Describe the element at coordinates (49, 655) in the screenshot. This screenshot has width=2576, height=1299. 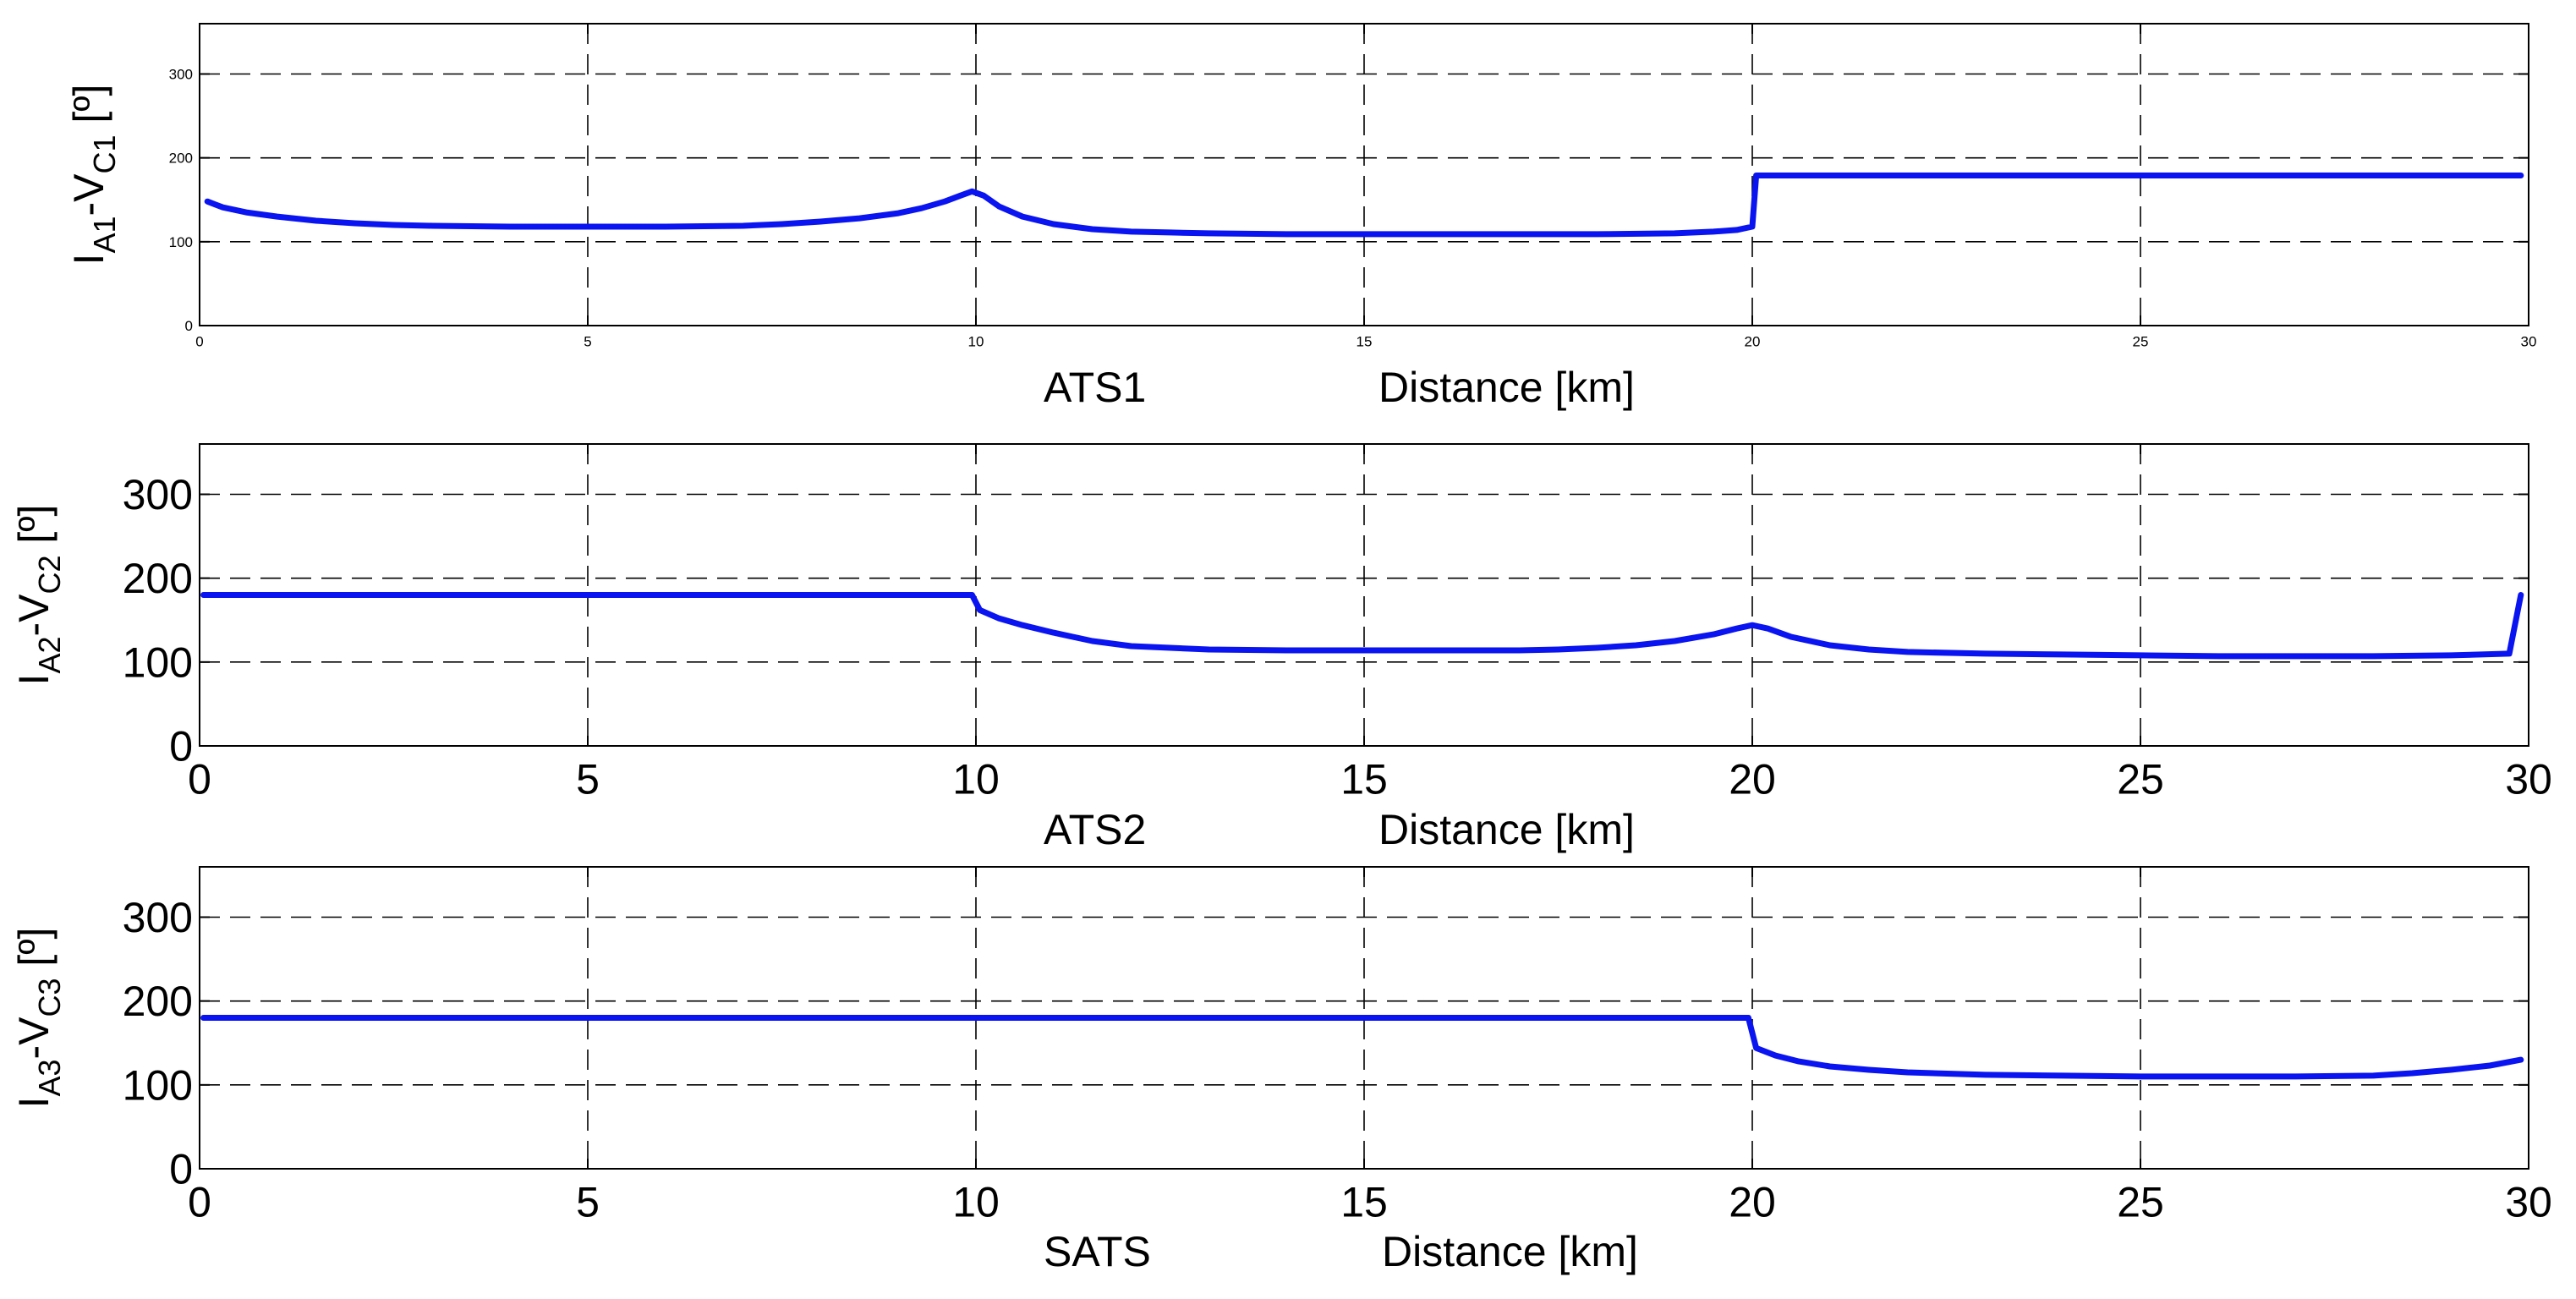
I see `y-axis-label-part: A2` at that location.